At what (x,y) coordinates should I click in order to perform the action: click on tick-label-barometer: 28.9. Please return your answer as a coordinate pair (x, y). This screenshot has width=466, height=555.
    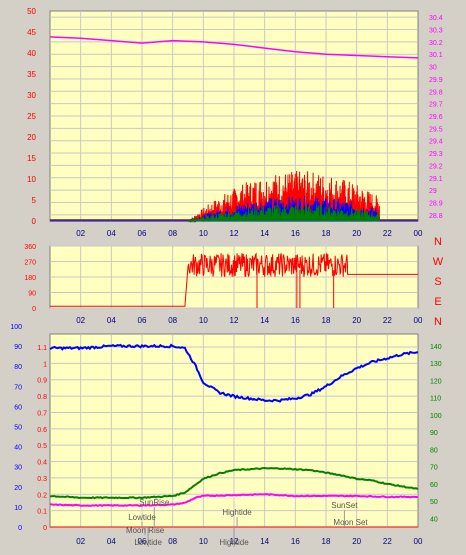
    Looking at the image, I should click on (436, 203).